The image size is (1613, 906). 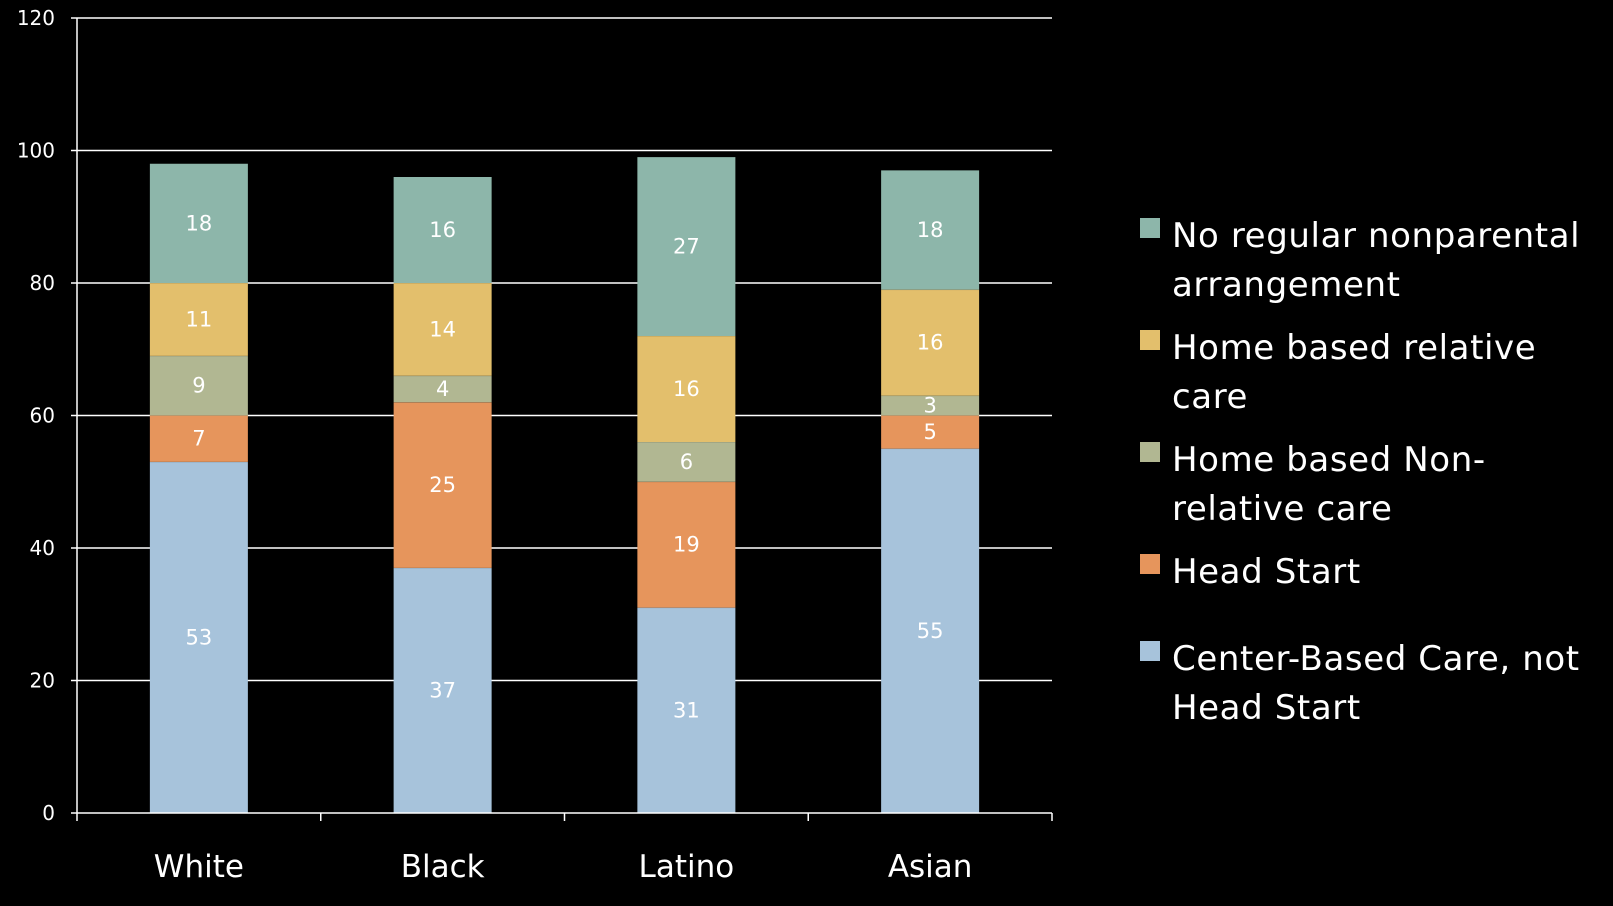 I want to click on data-label: 19, so click(x=686, y=545).